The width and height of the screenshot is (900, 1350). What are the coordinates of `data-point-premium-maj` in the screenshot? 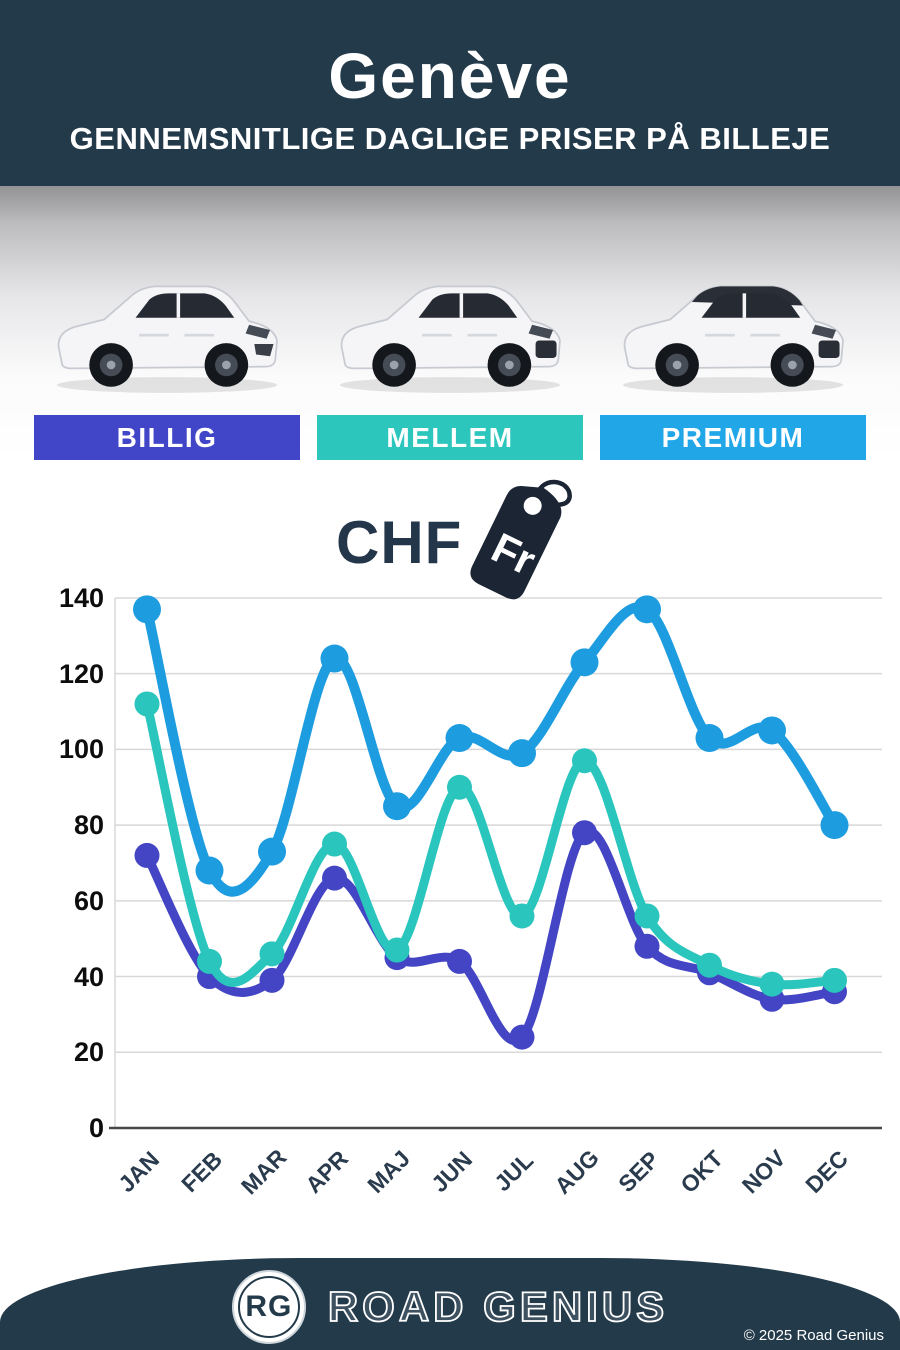 It's located at (397, 806).